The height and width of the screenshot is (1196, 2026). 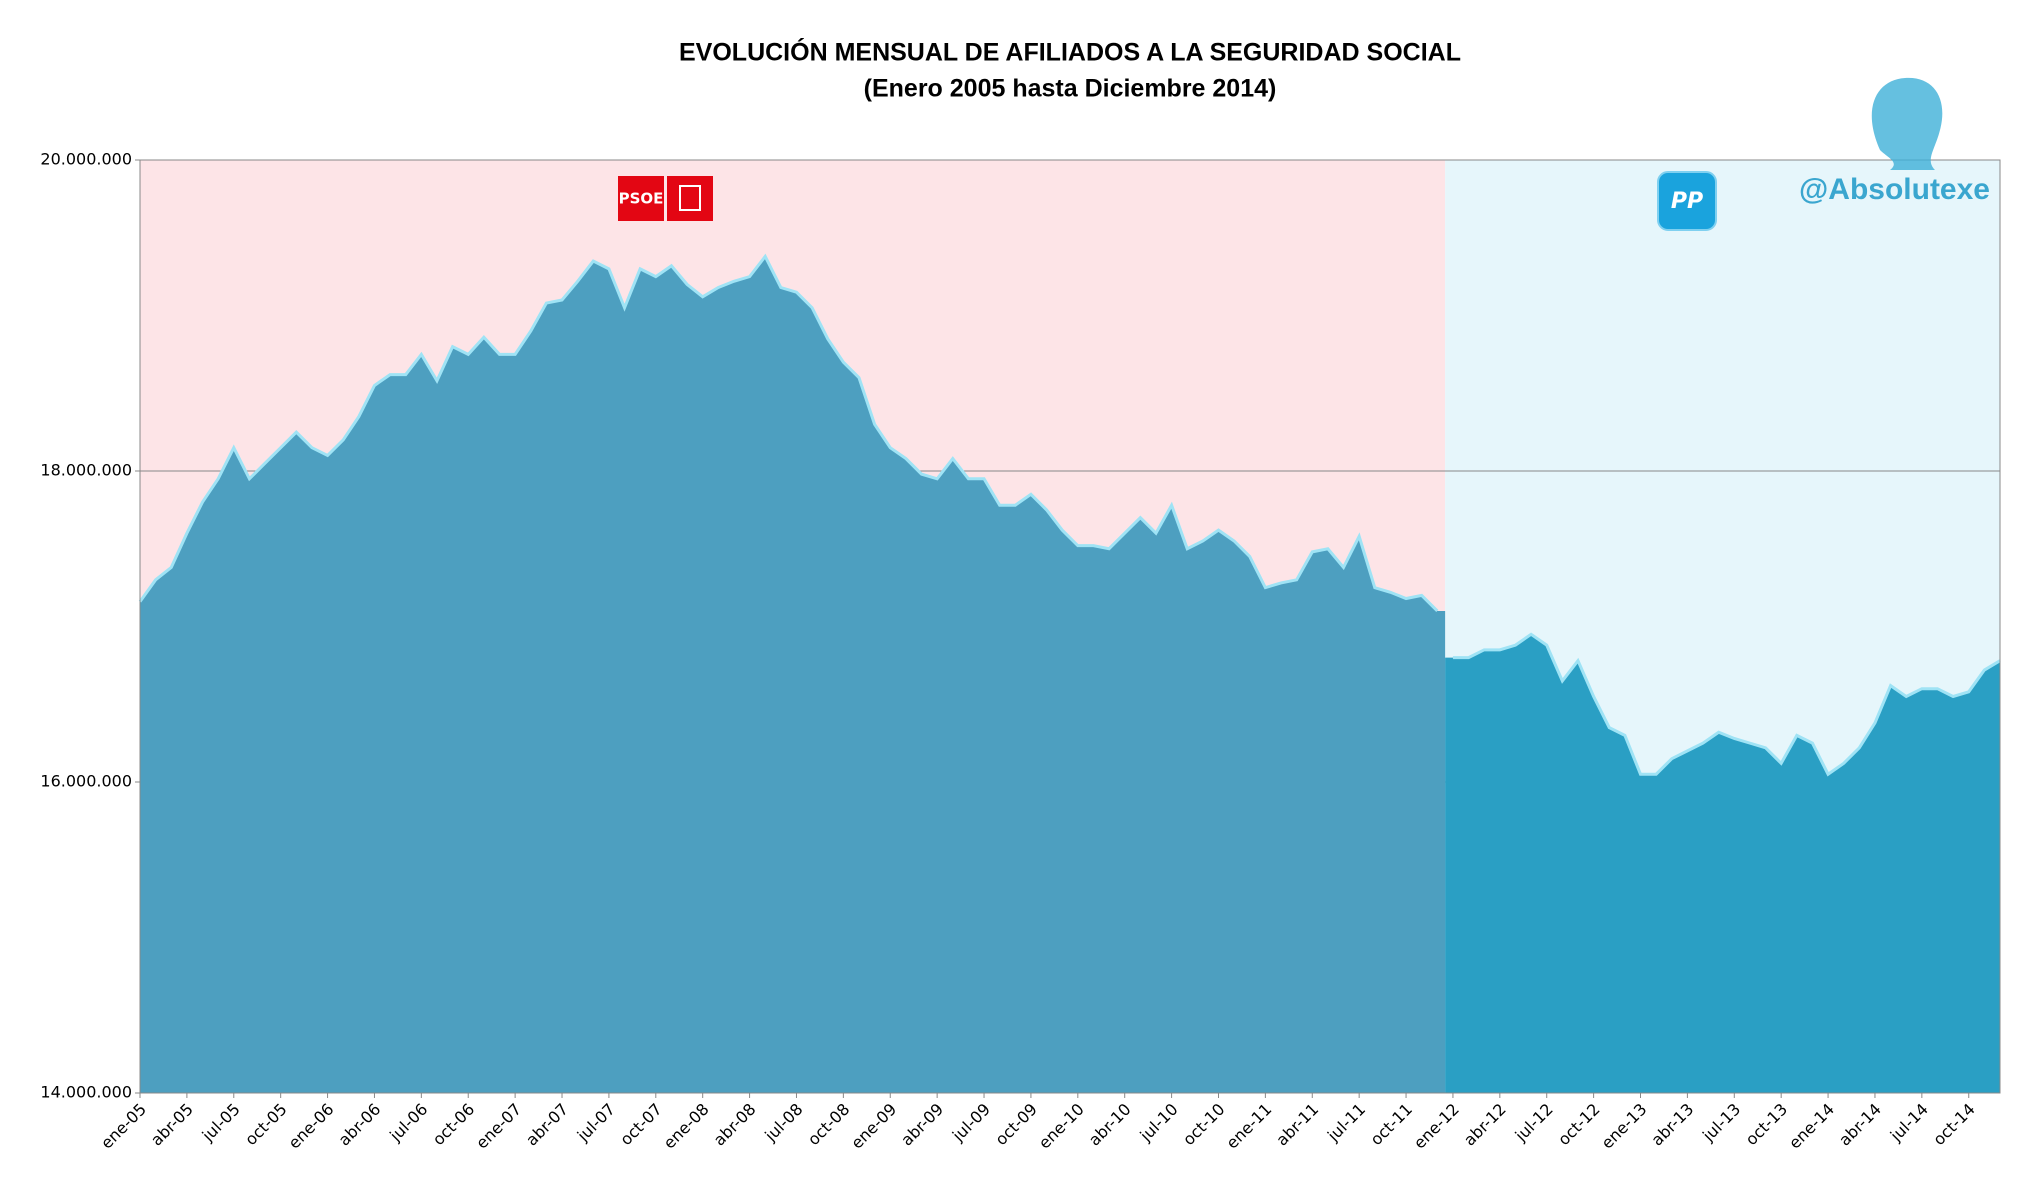 What do you see at coordinates (686, 1126) in the screenshot?
I see `x-tick-label: ene-08` at bounding box center [686, 1126].